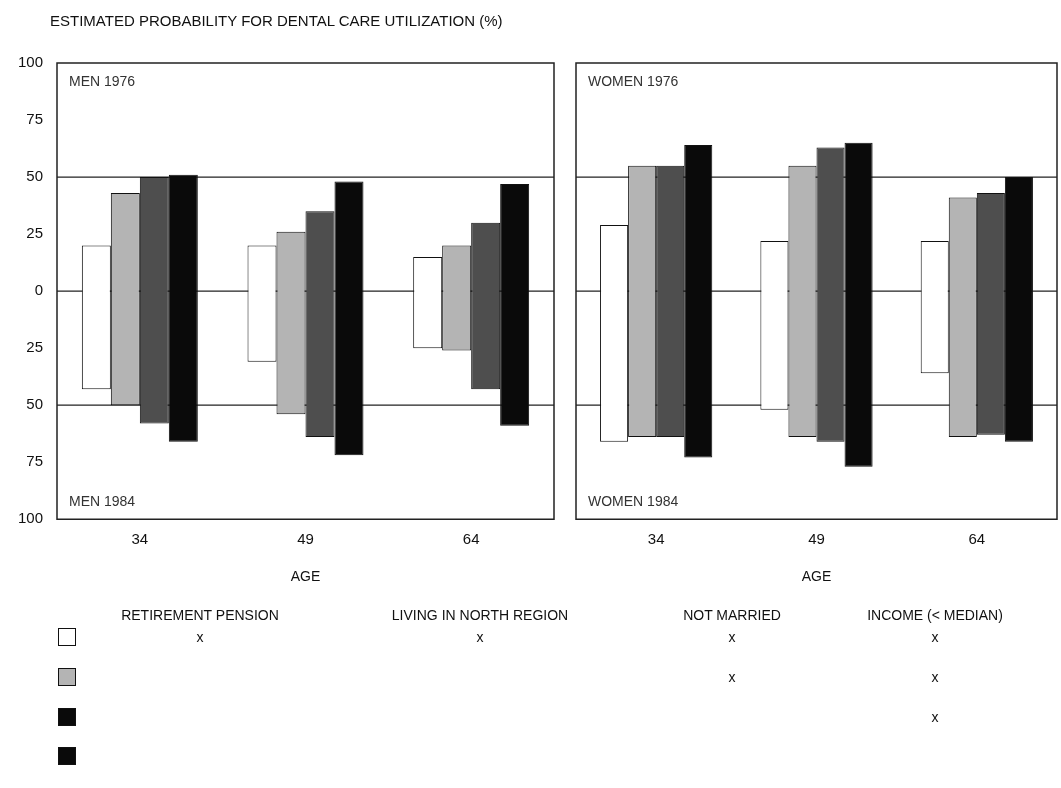 The image size is (1061, 788). Describe the element at coordinates (102, 80) in the screenshot. I see `annotation: MEN 1976` at that location.